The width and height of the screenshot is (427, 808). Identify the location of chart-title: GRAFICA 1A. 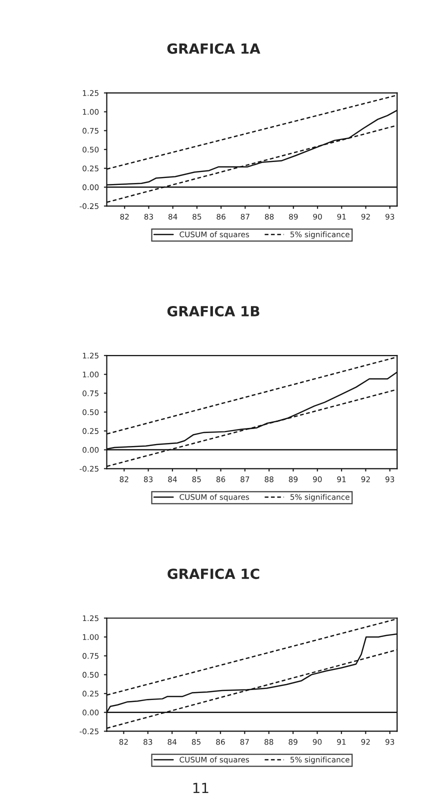
(213, 48).